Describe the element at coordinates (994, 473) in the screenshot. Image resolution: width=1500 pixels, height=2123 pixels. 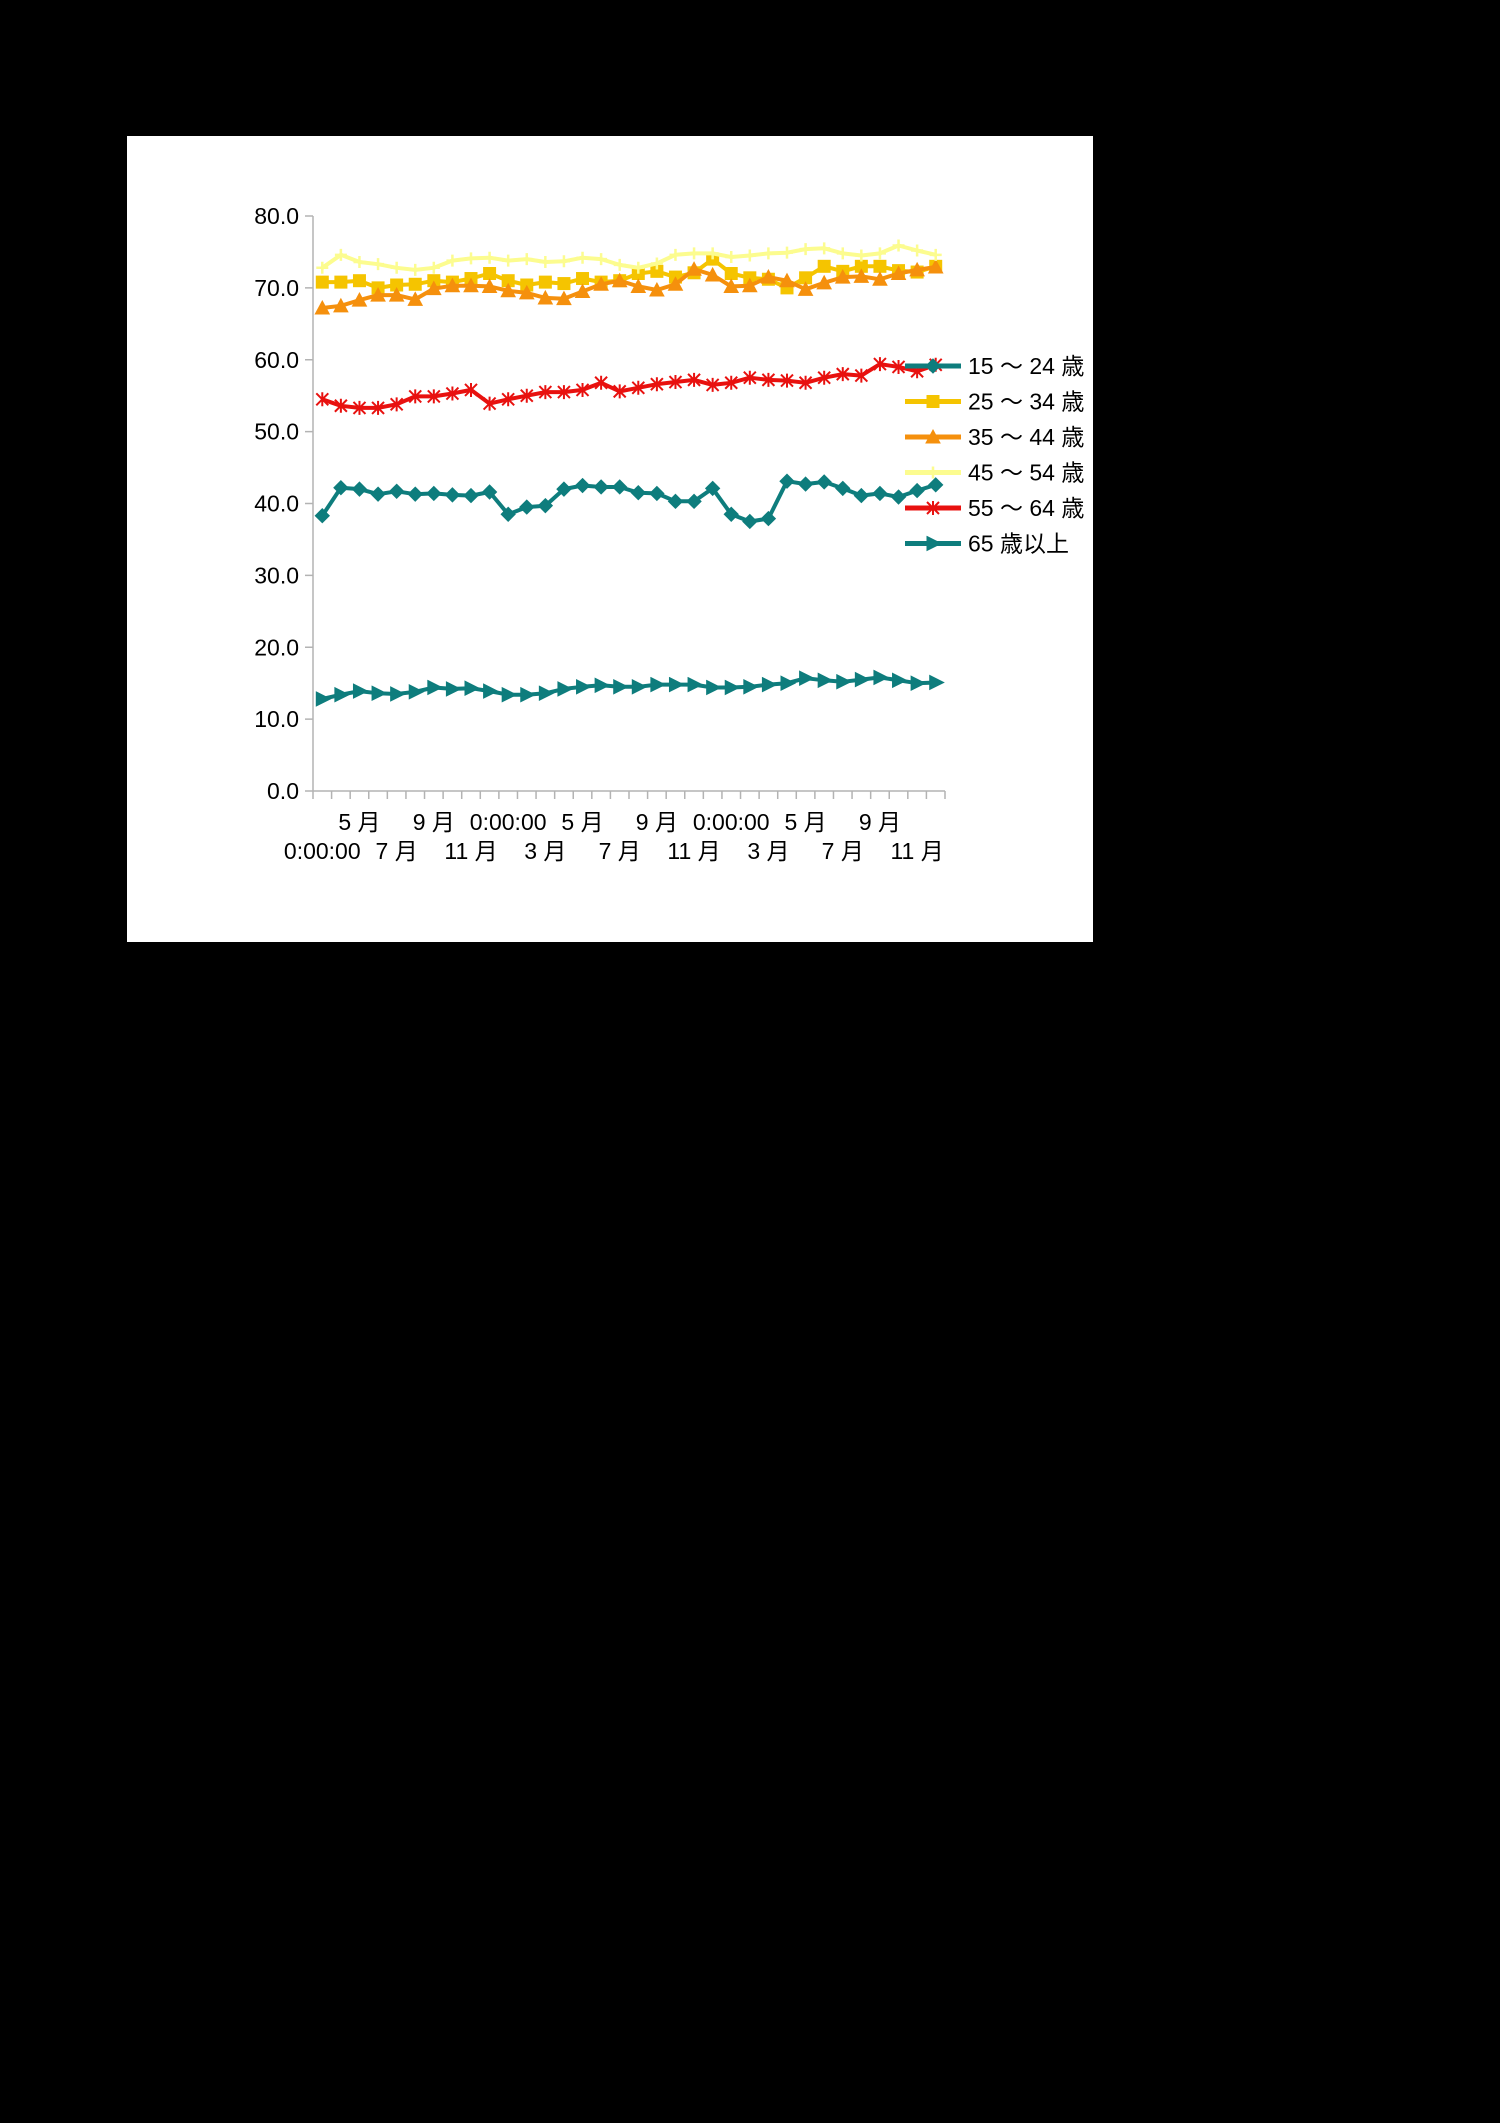
I see `legend-item: 45 ～ 54 歳` at that location.